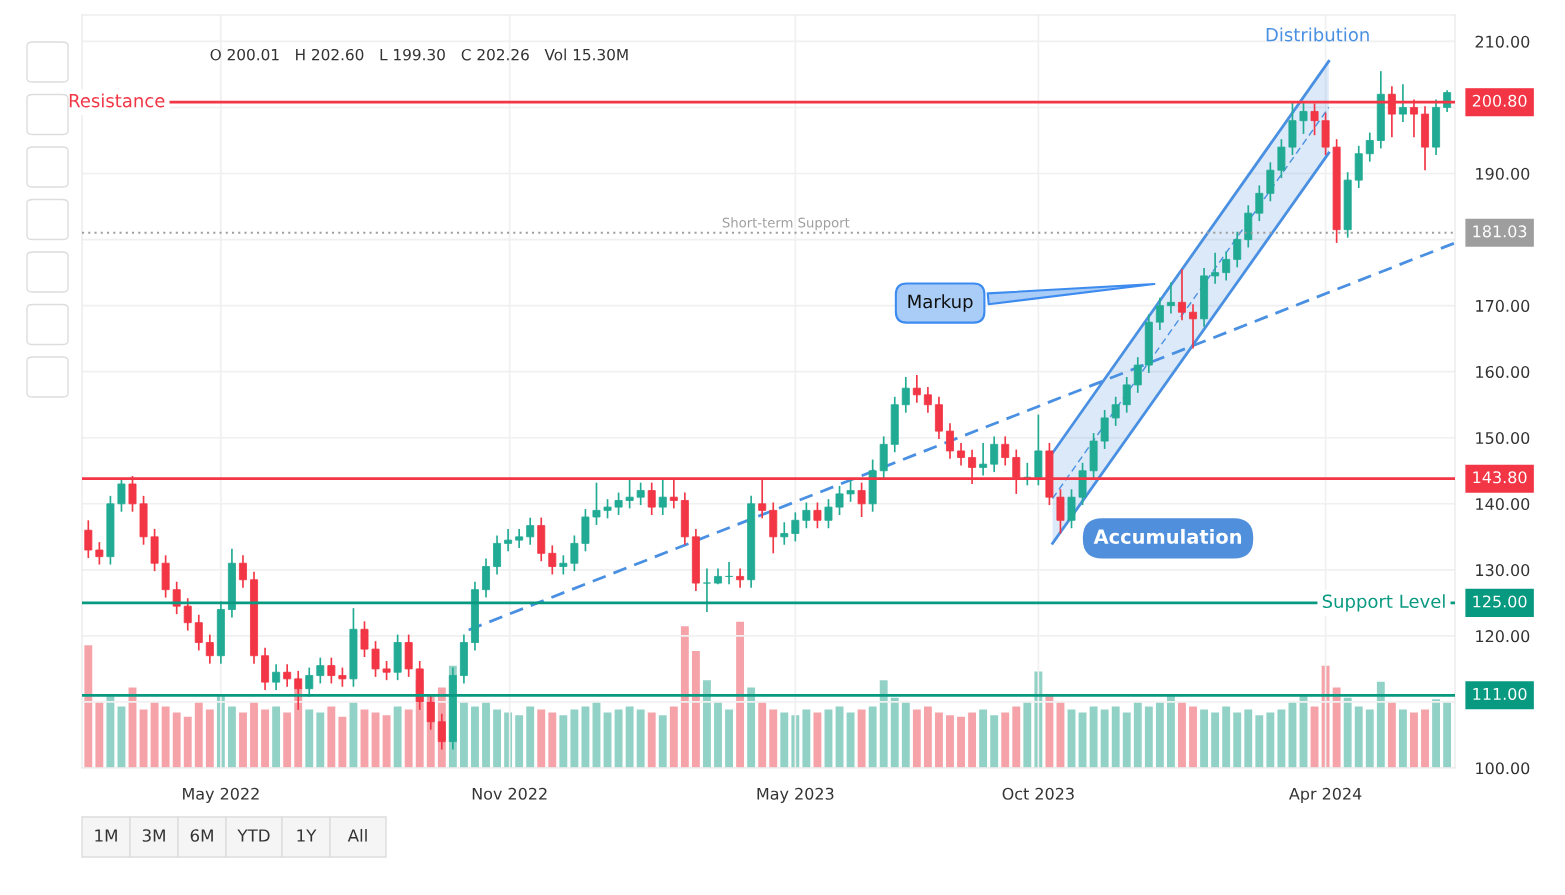 The height and width of the screenshot is (895, 1565). What do you see at coordinates (1167, 536) in the screenshot?
I see `annotation: Accumulation` at bounding box center [1167, 536].